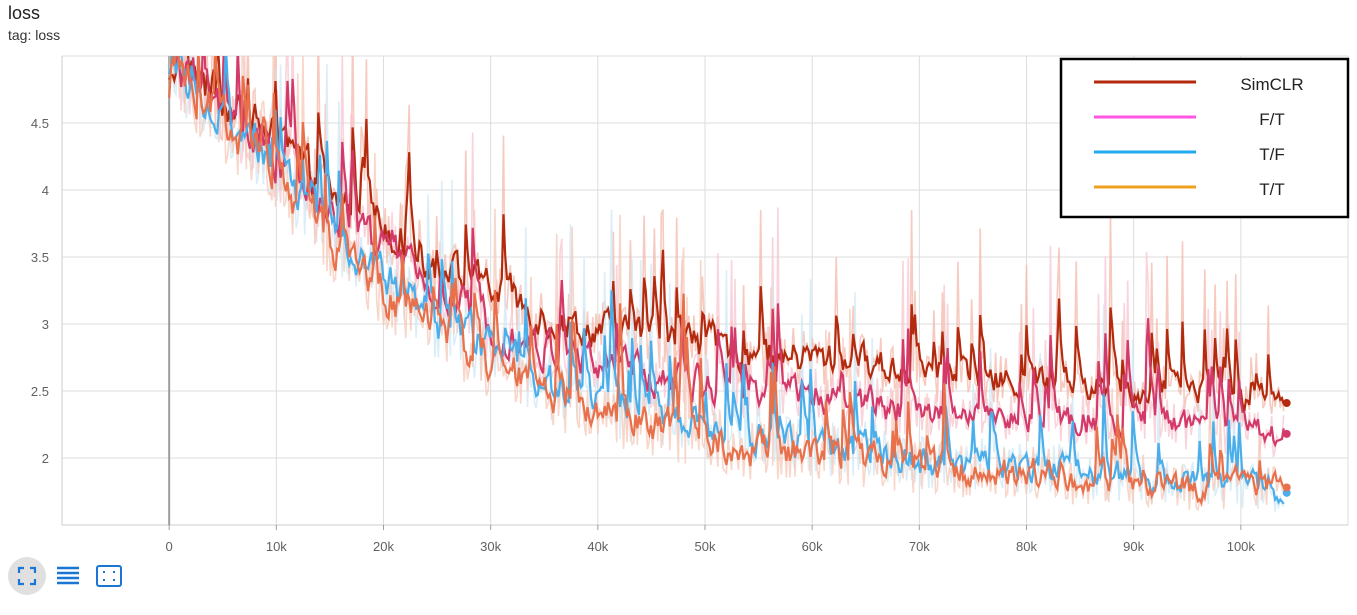  Describe the element at coordinates (40, 257) in the screenshot. I see `y-tick-label: 3.5` at that location.